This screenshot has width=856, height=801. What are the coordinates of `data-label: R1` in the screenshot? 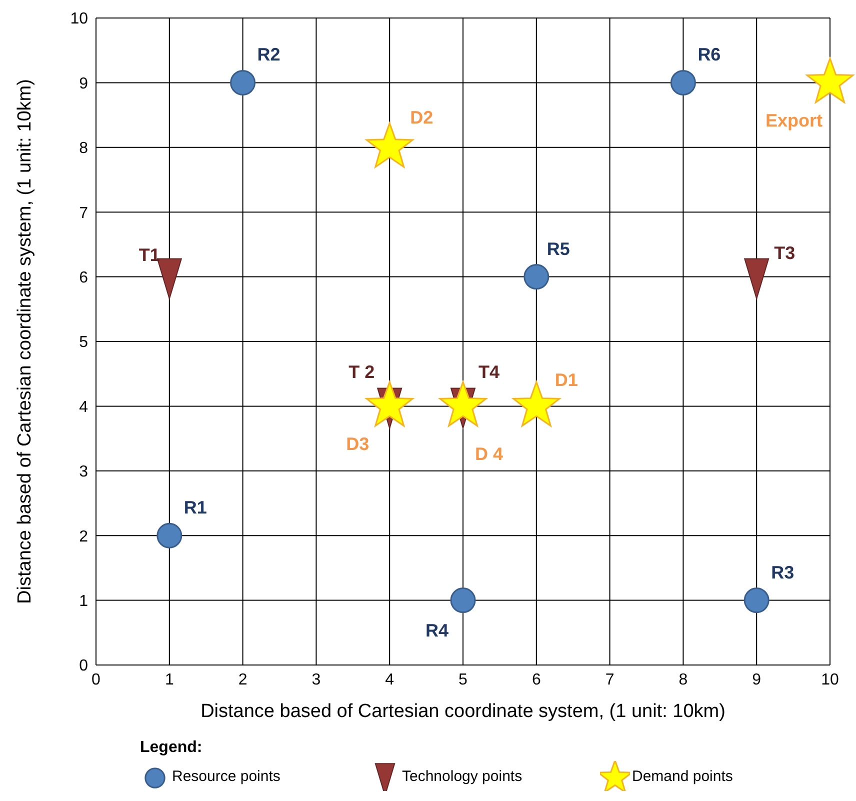 It's located at (195, 508).